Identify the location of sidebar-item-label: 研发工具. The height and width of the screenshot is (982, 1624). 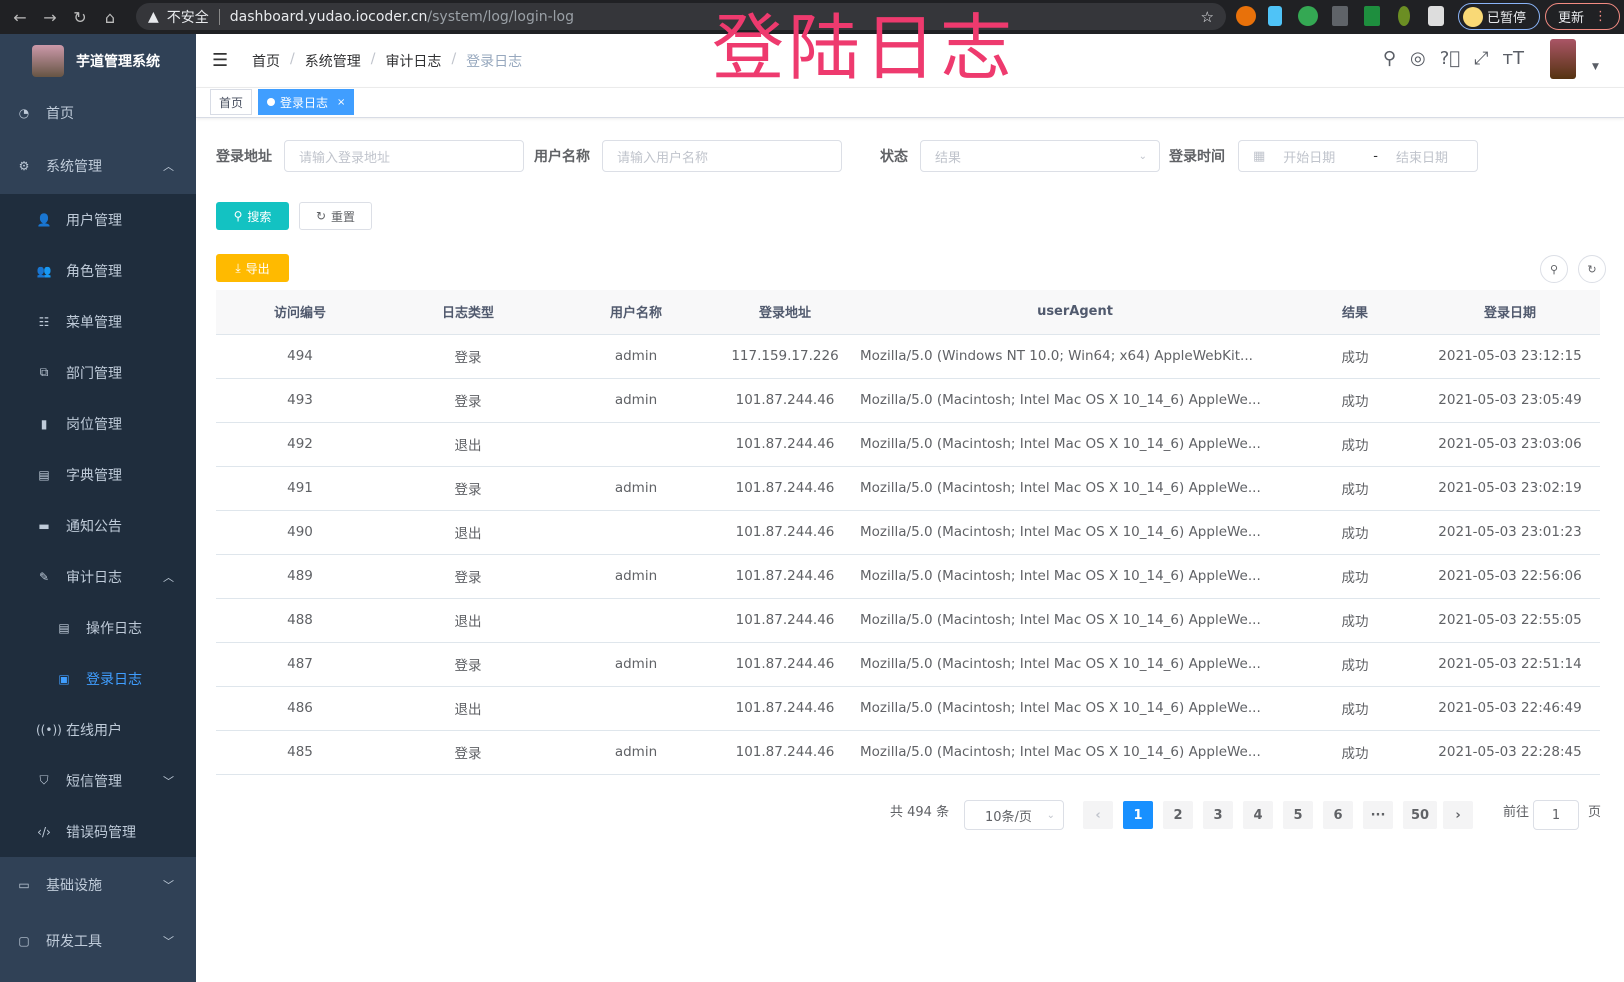
(74, 942).